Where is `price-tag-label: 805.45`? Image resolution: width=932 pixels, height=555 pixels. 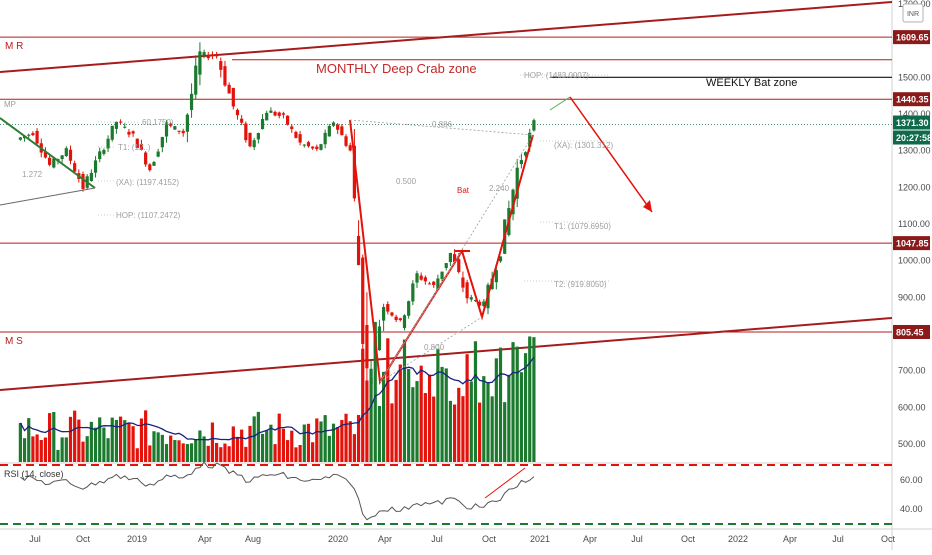
price-tag-label: 805.45 is located at coordinates (910, 333).